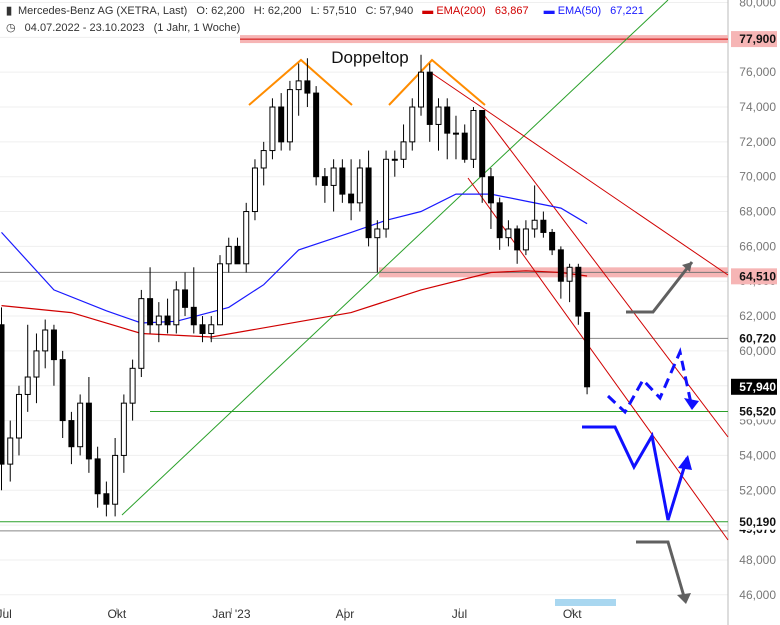 The width and height of the screenshot is (780, 625). Describe the element at coordinates (757, 490) in the screenshot. I see `y-tick-label: 52,000` at that location.